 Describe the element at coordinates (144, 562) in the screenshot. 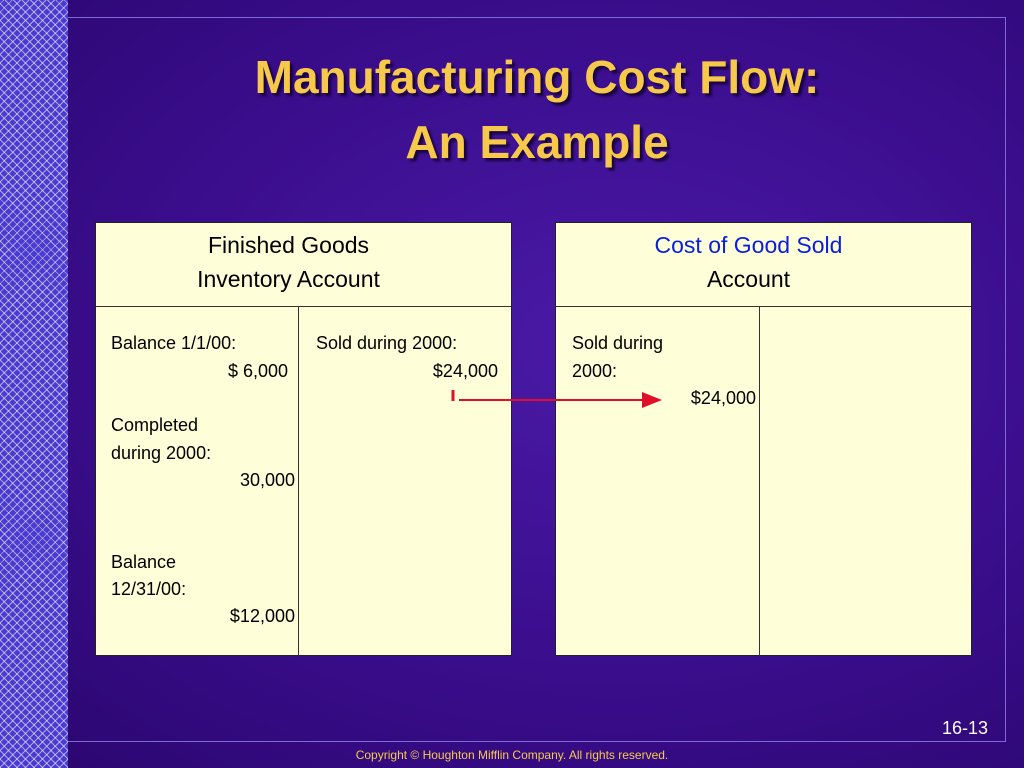

I see `entry: Balance` at that location.